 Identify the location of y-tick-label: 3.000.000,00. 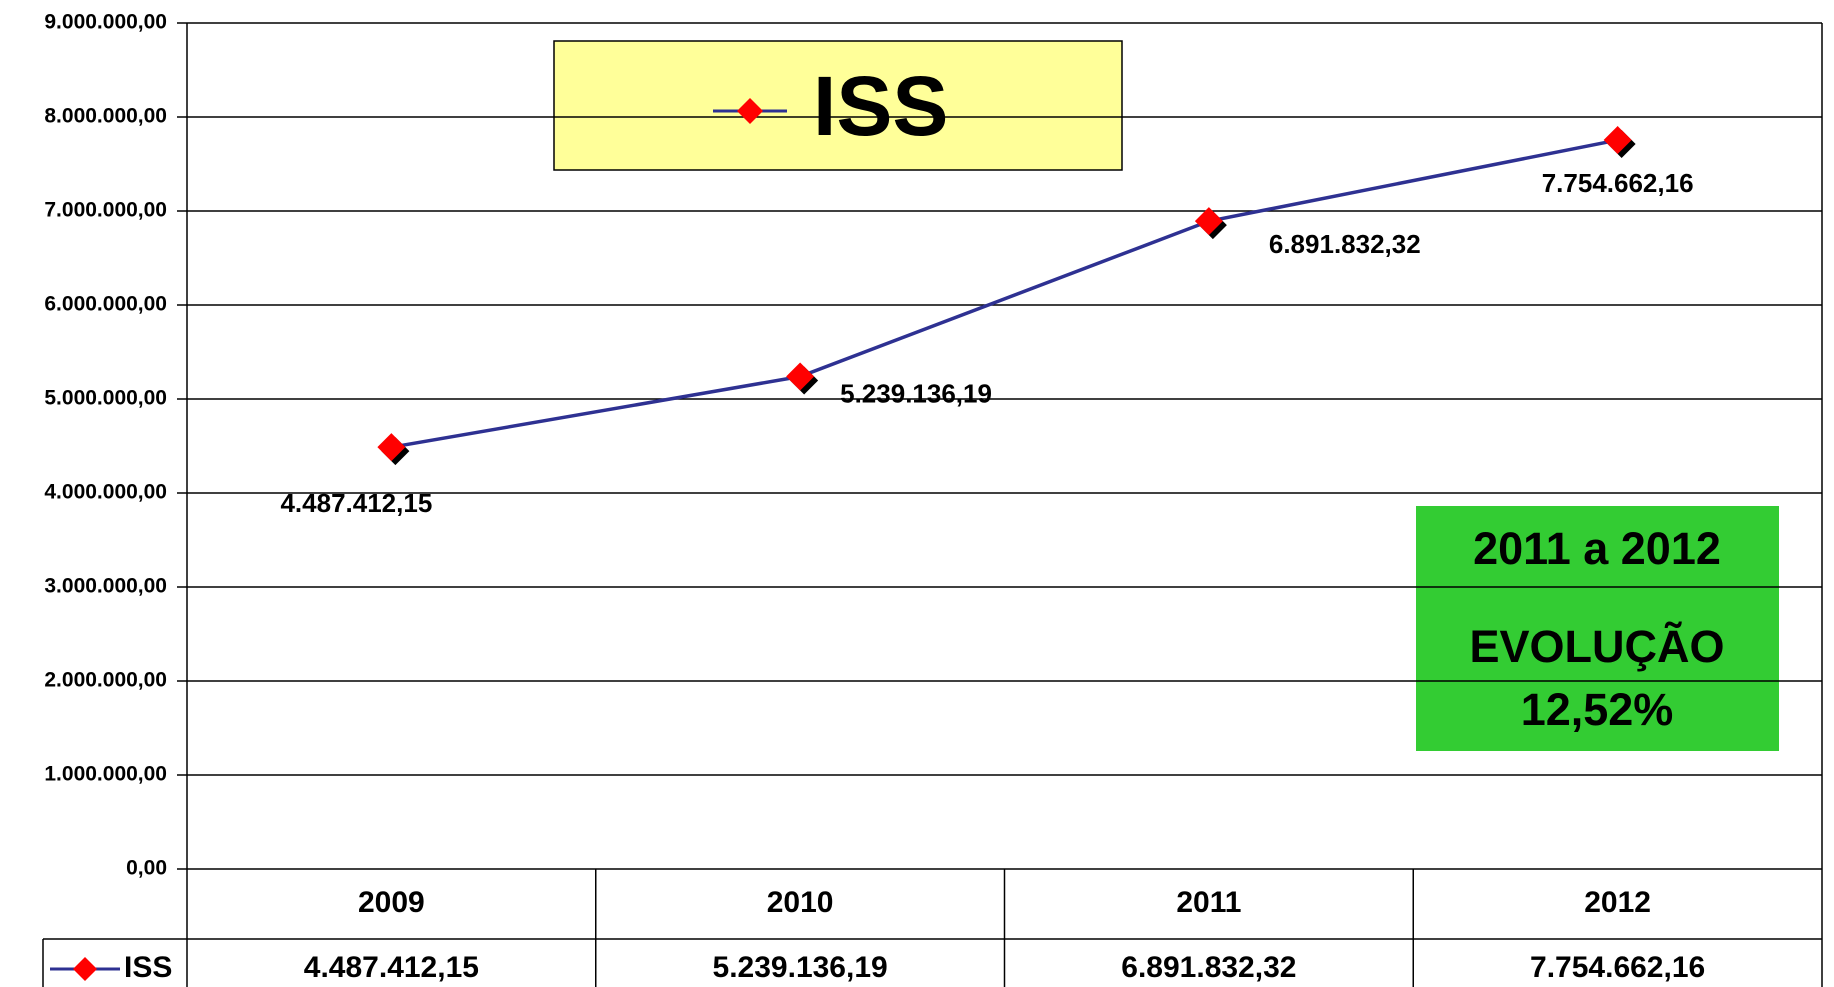
(105, 586).